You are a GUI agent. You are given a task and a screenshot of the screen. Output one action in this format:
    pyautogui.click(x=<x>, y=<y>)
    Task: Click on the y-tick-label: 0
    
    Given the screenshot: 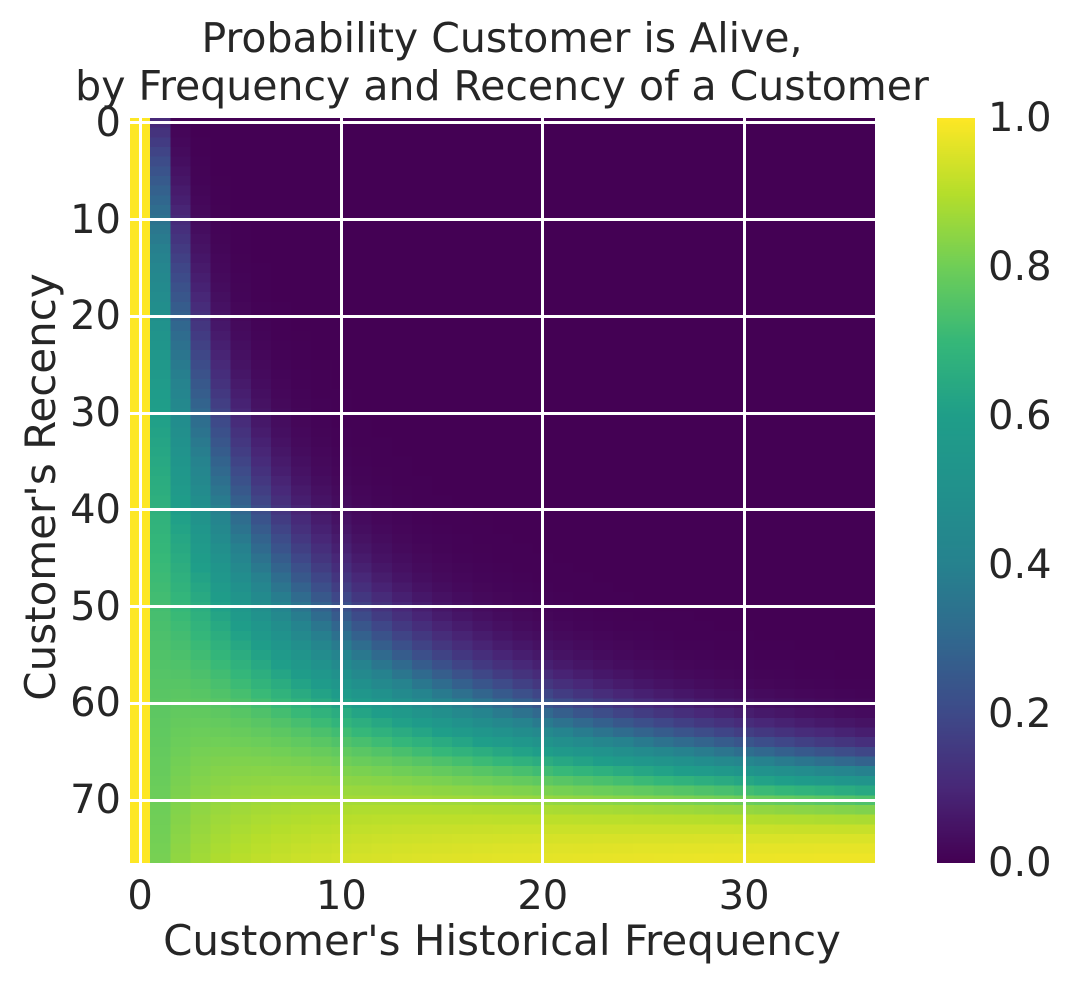 What is the action you would take?
    pyautogui.click(x=108, y=122)
    